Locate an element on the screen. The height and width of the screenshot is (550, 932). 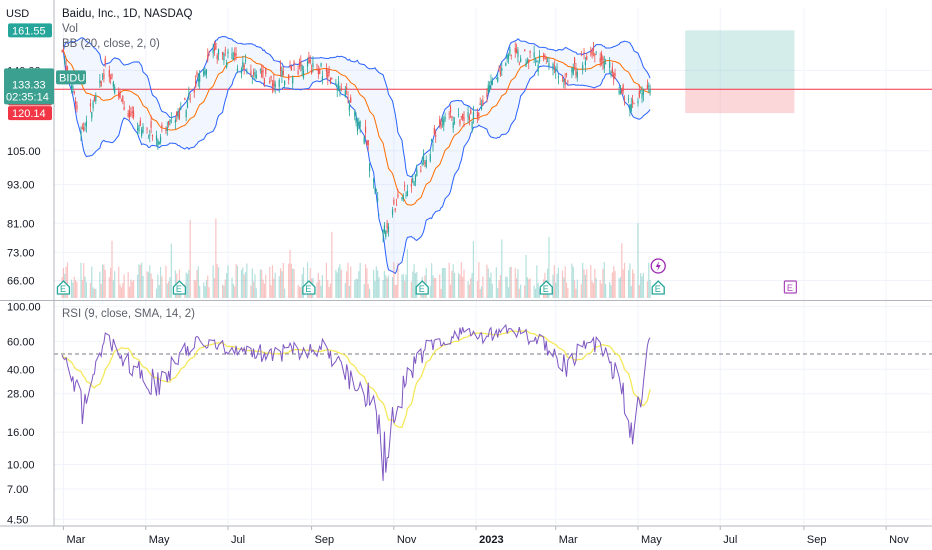
volume-legend: Vol is located at coordinates (70, 29).